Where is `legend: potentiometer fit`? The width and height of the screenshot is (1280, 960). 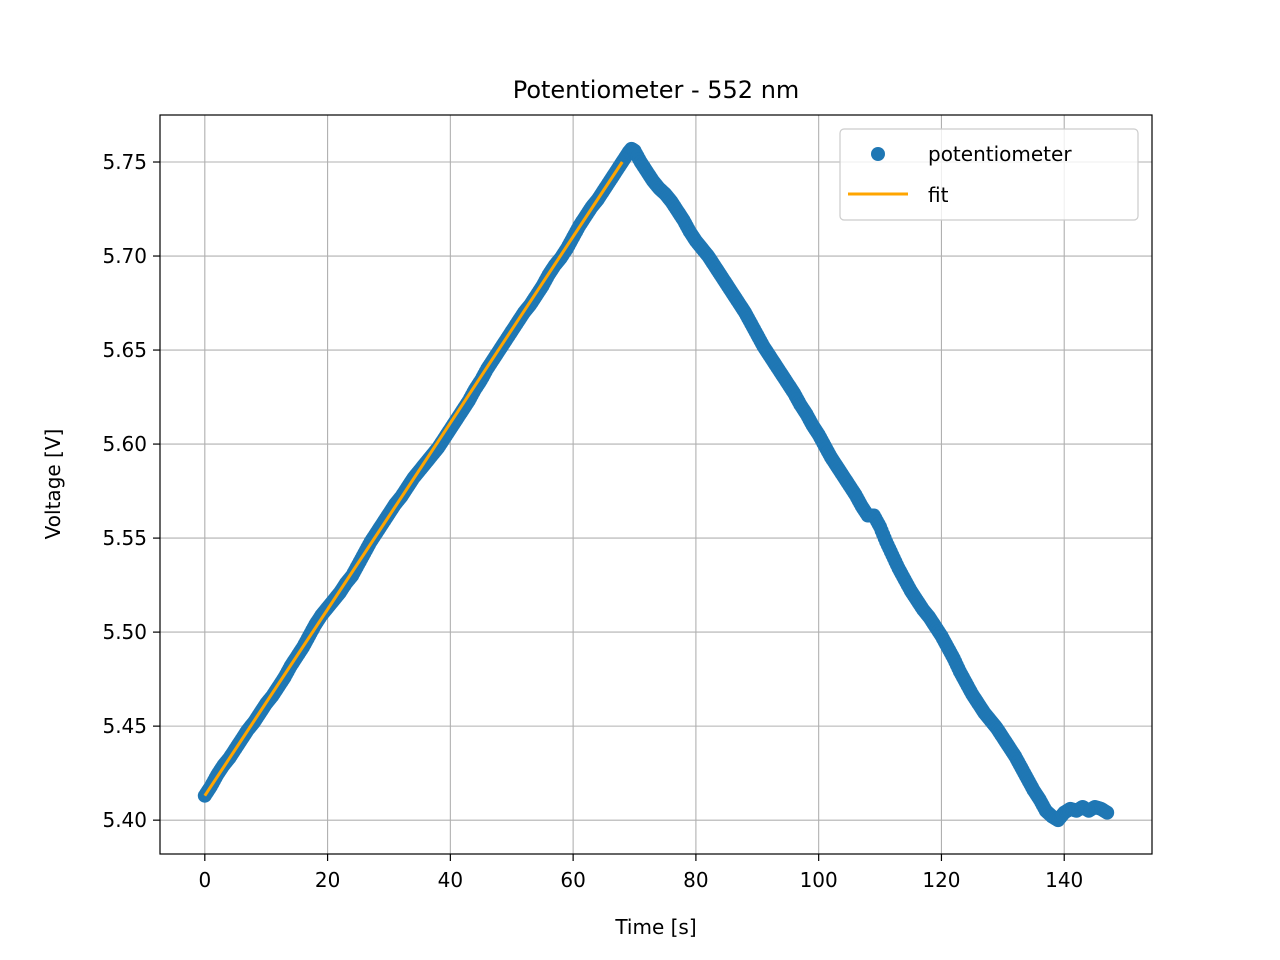 legend: potentiometer fit is located at coordinates (989, 174).